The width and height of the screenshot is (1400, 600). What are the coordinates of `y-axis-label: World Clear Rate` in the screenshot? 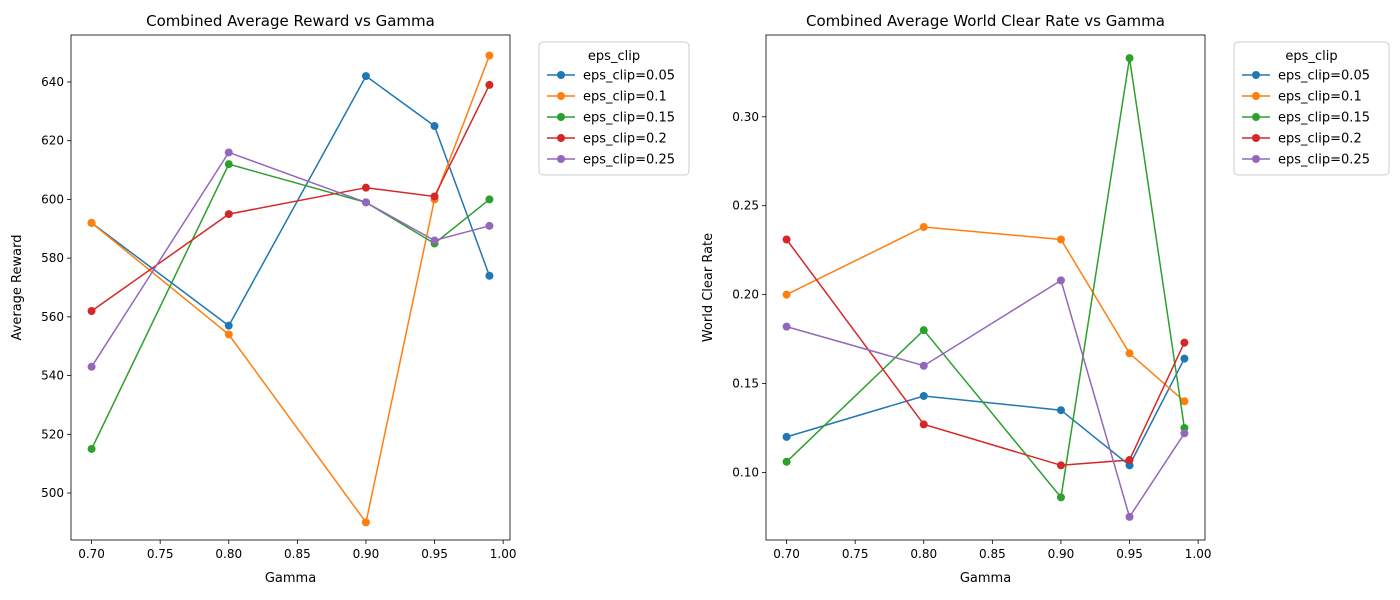 It's located at (708, 287).